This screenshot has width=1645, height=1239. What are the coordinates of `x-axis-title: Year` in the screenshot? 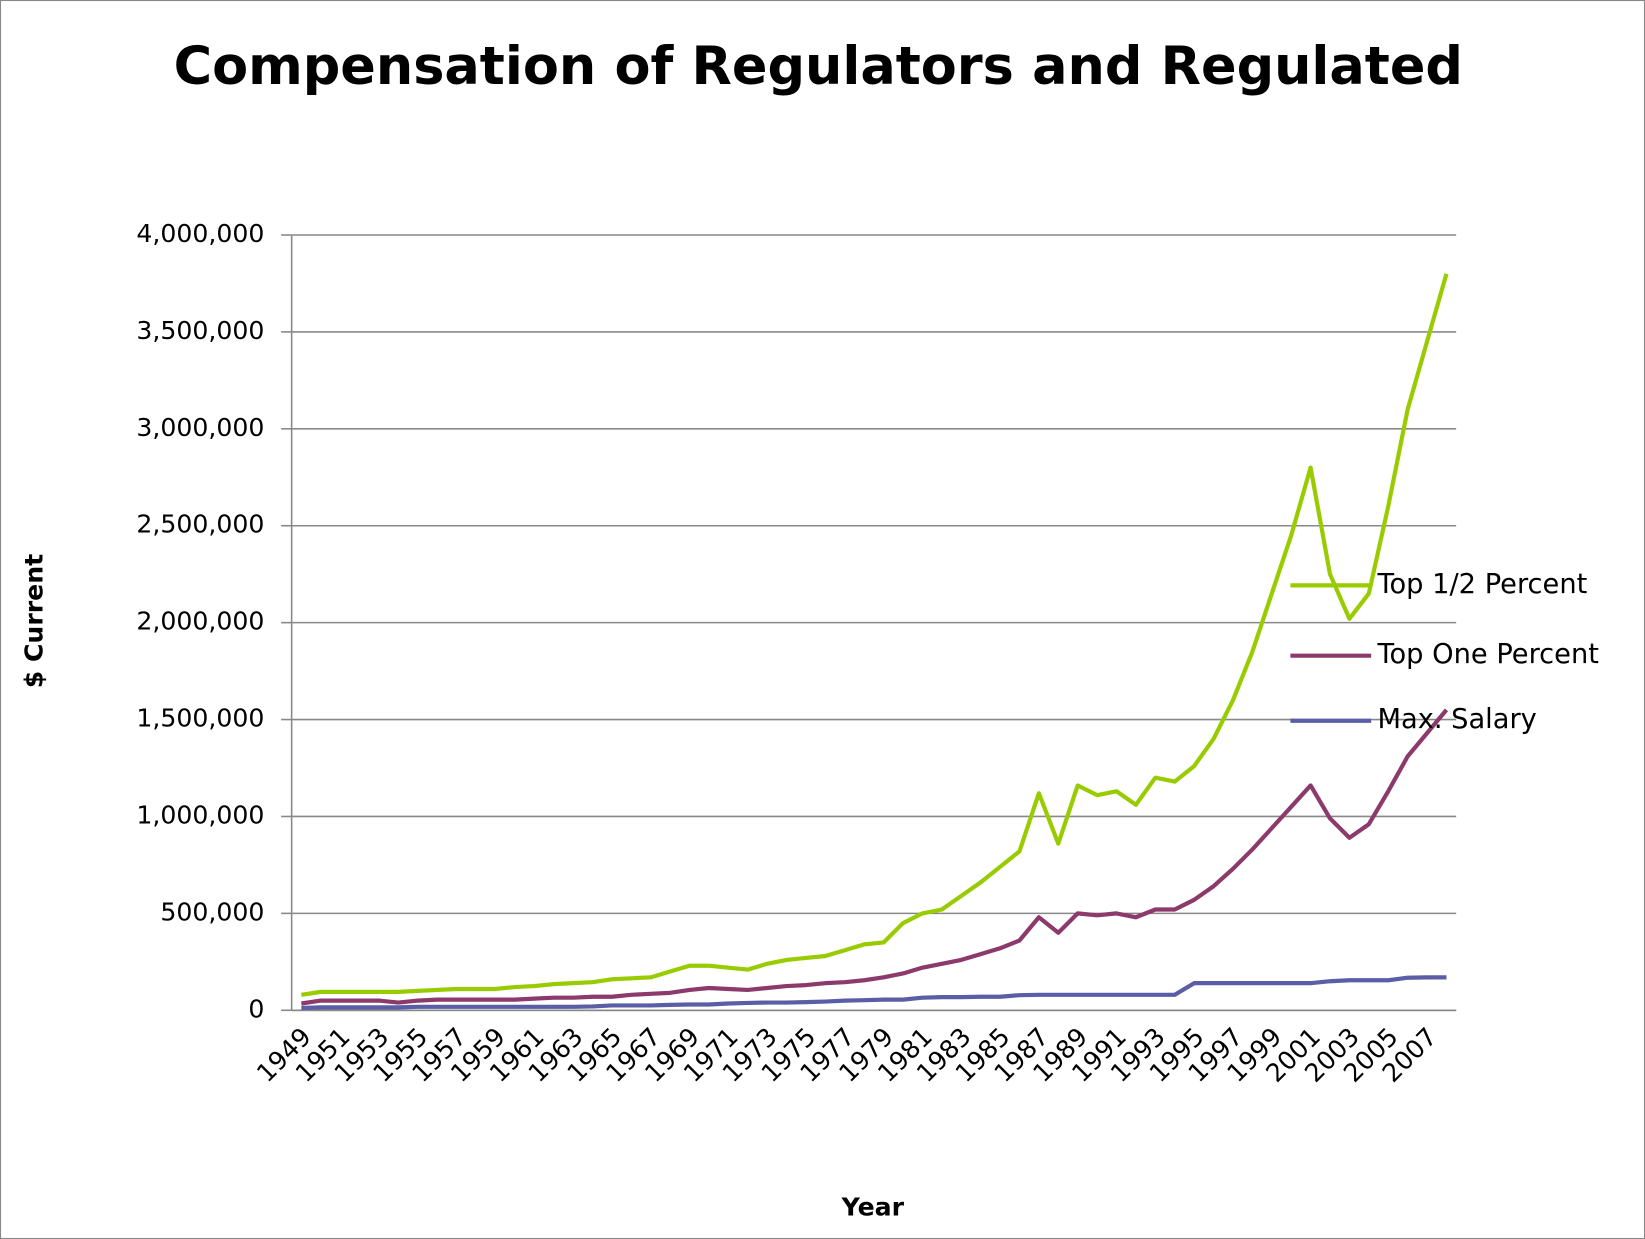 It's located at (873, 1207).